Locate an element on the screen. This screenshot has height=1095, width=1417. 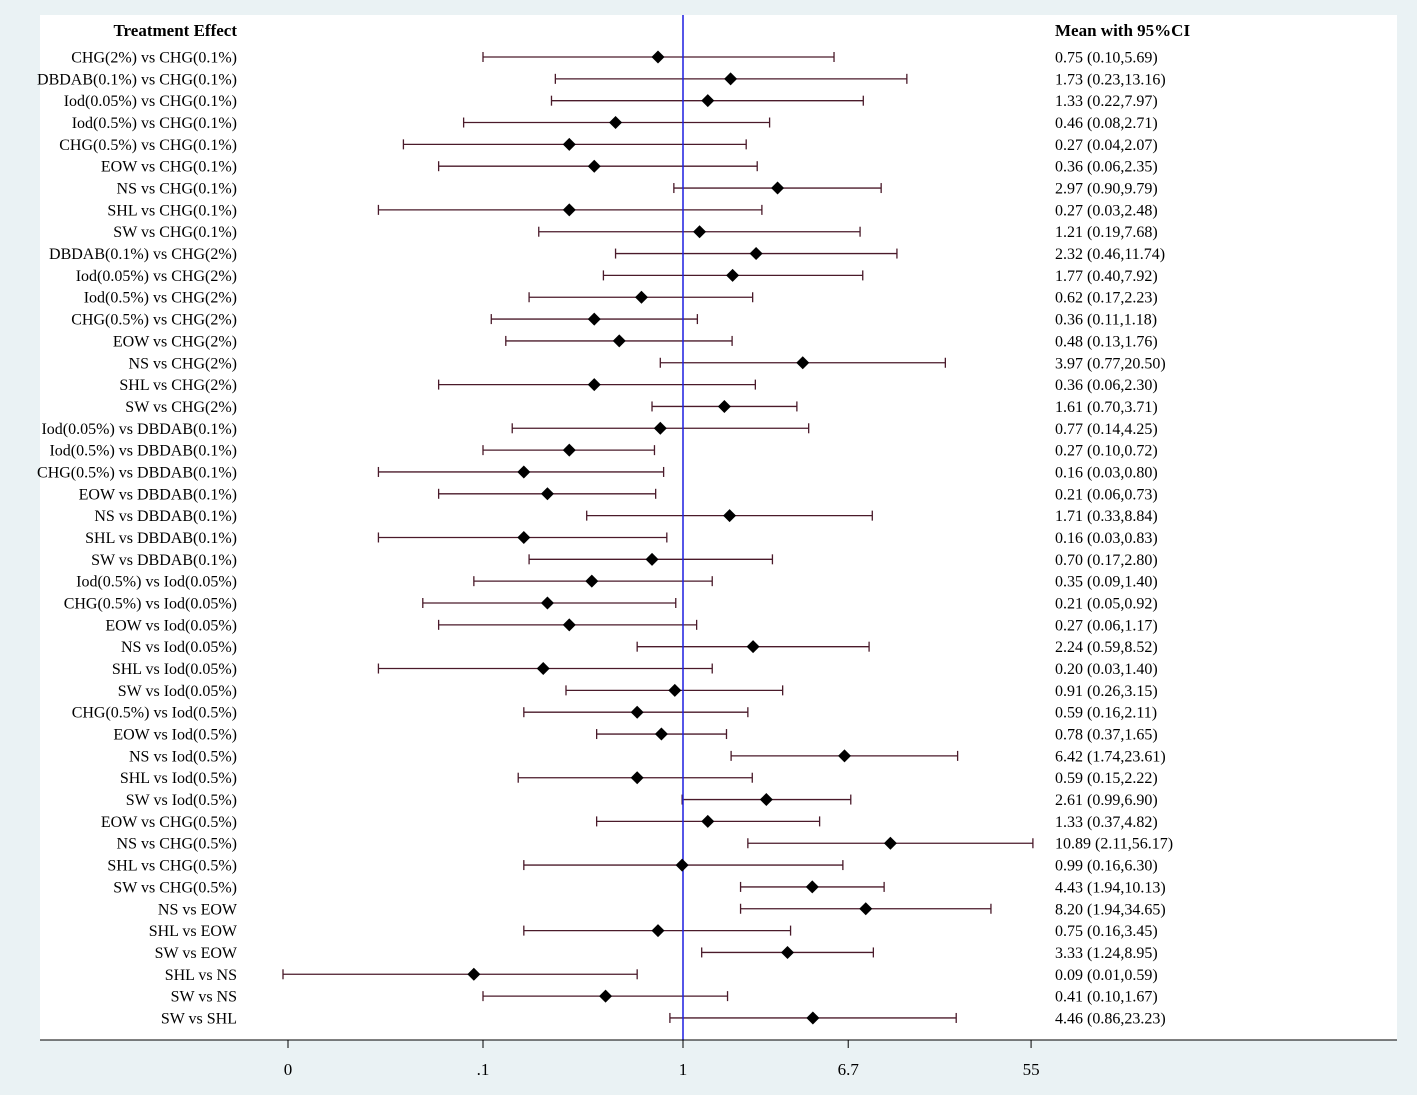
row-value: 0.27 (0.03,2.48) is located at coordinates (1106, 210).